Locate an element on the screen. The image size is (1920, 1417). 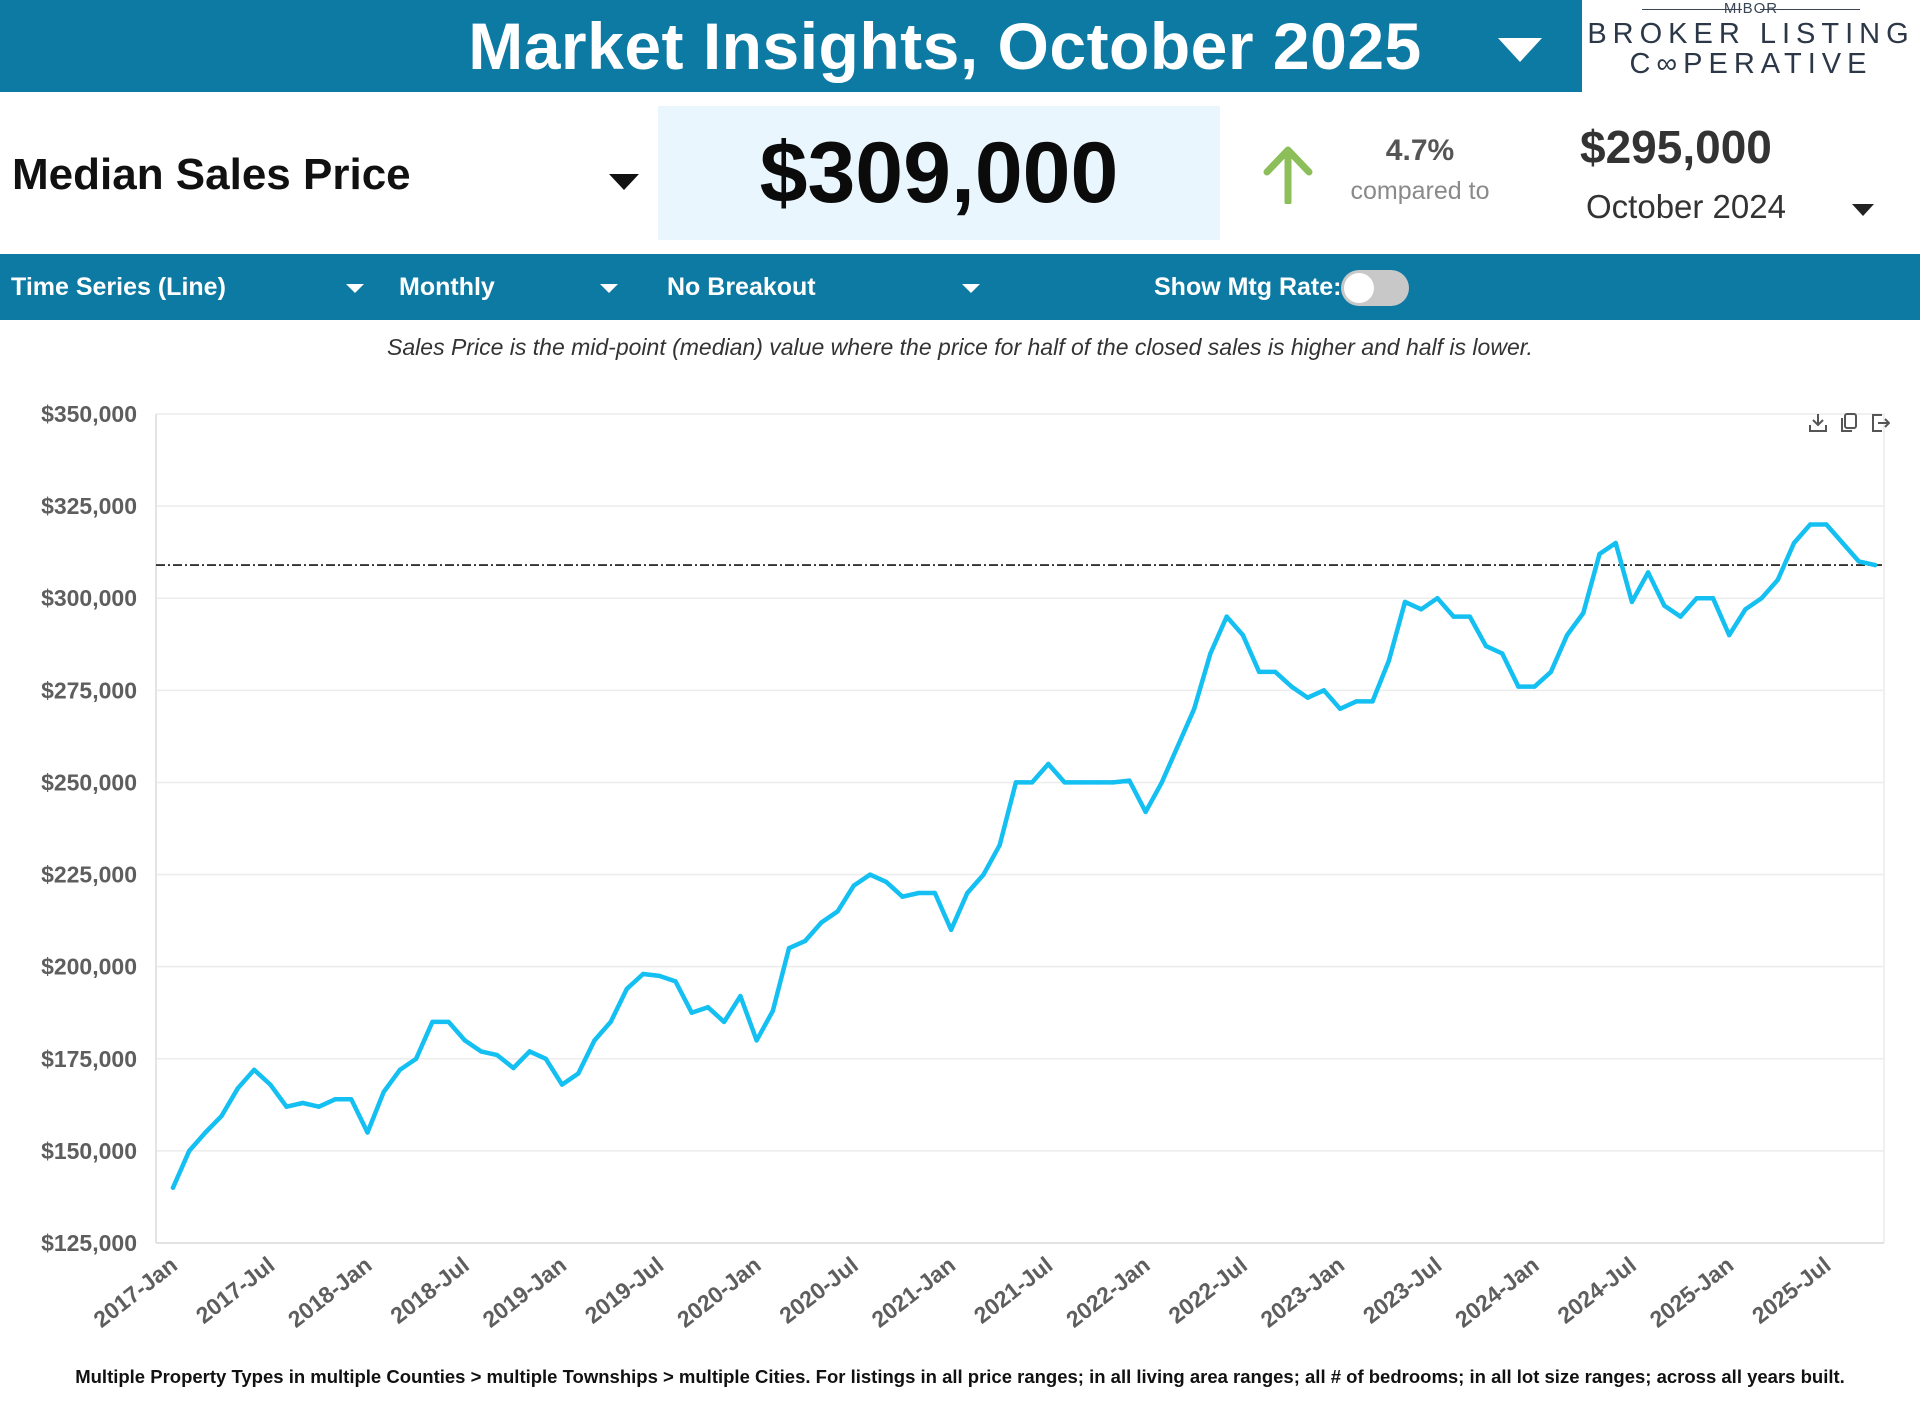
metric-selector-label: Median Sales Price is located at coordinates (211, 174).